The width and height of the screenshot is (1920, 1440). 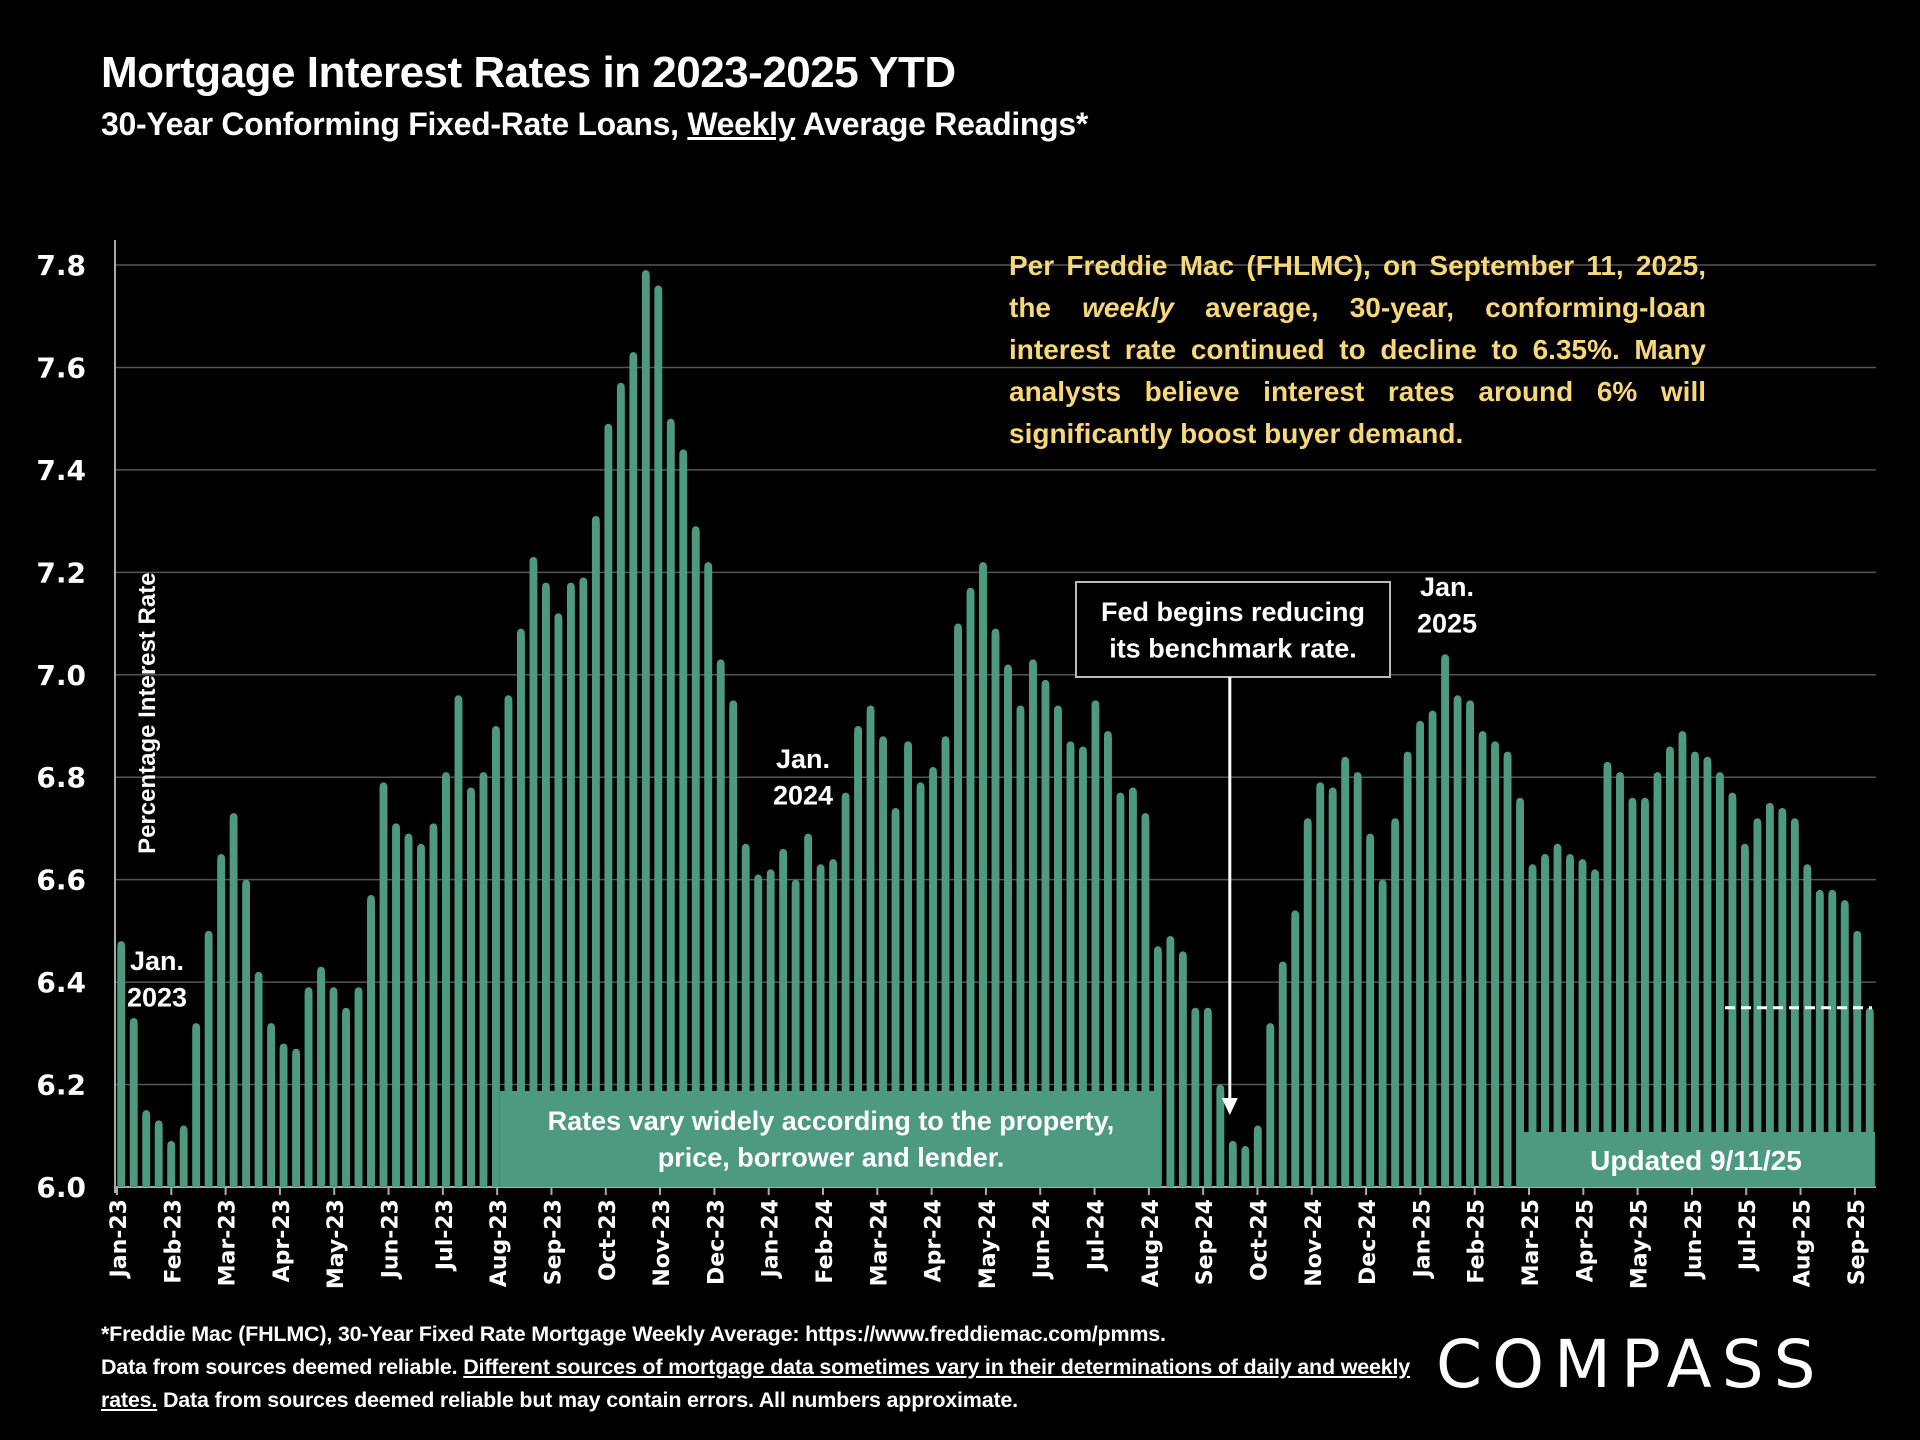 What do you see at coordinates (1477, 1241) in the screenshot?
I see `x-tick-label: Feb-25` at bounding box center [1477, 1241].